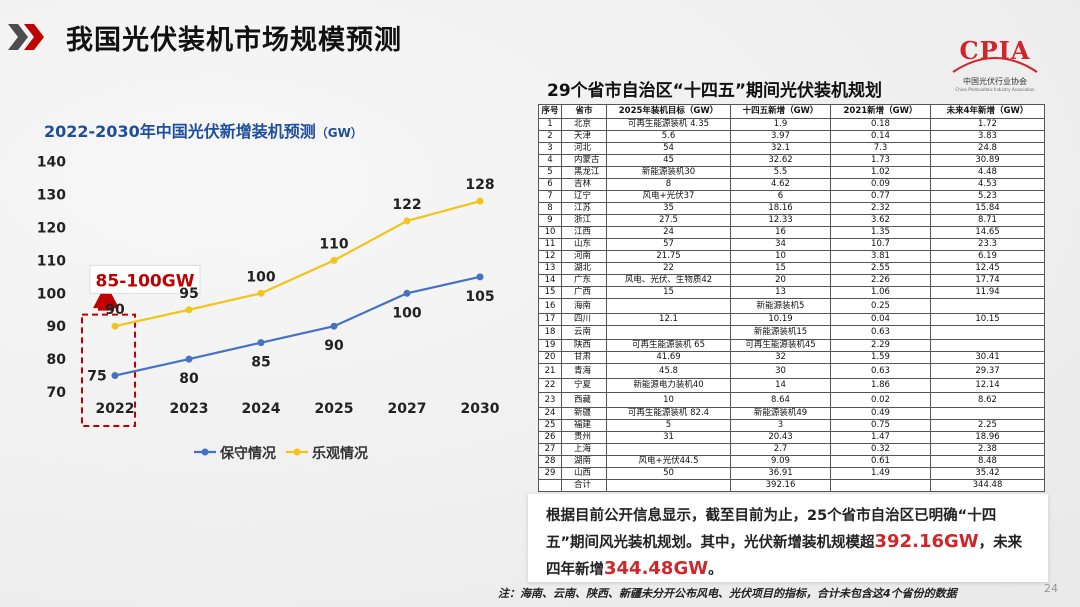 This screenshot has height=607, width=1080. Describe the element at coordinates (715, 570) in the screenshot. I see `summary-text-3: 。` at that location.